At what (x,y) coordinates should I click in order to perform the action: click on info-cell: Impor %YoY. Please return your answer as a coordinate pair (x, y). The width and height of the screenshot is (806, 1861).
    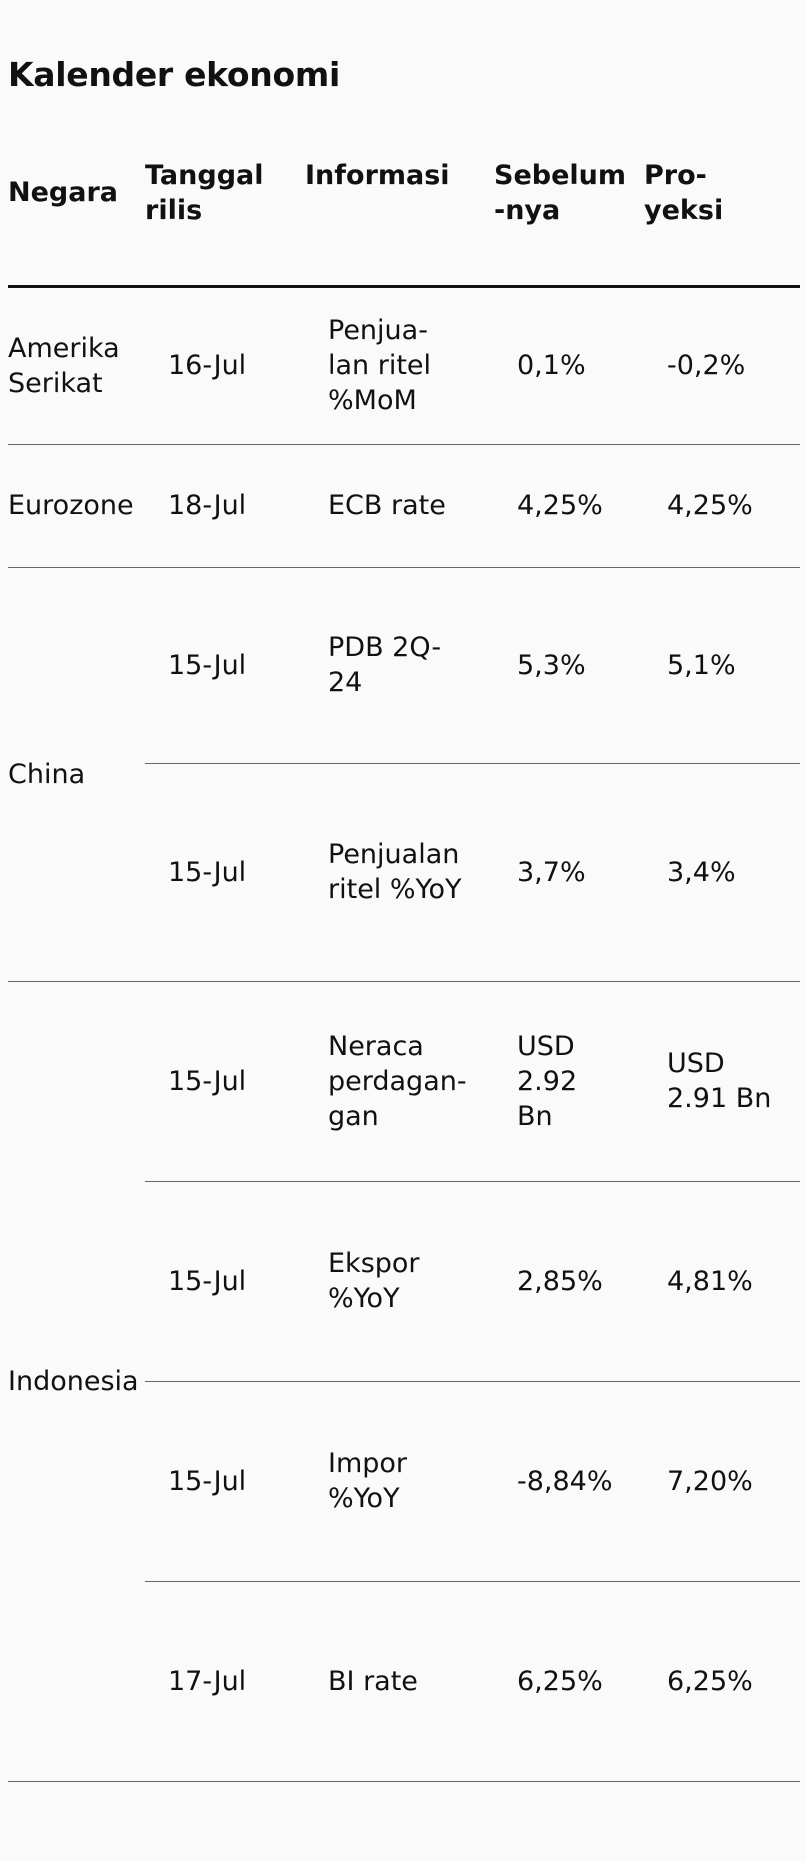
    Looking at the image, I should click on (399, 1481).